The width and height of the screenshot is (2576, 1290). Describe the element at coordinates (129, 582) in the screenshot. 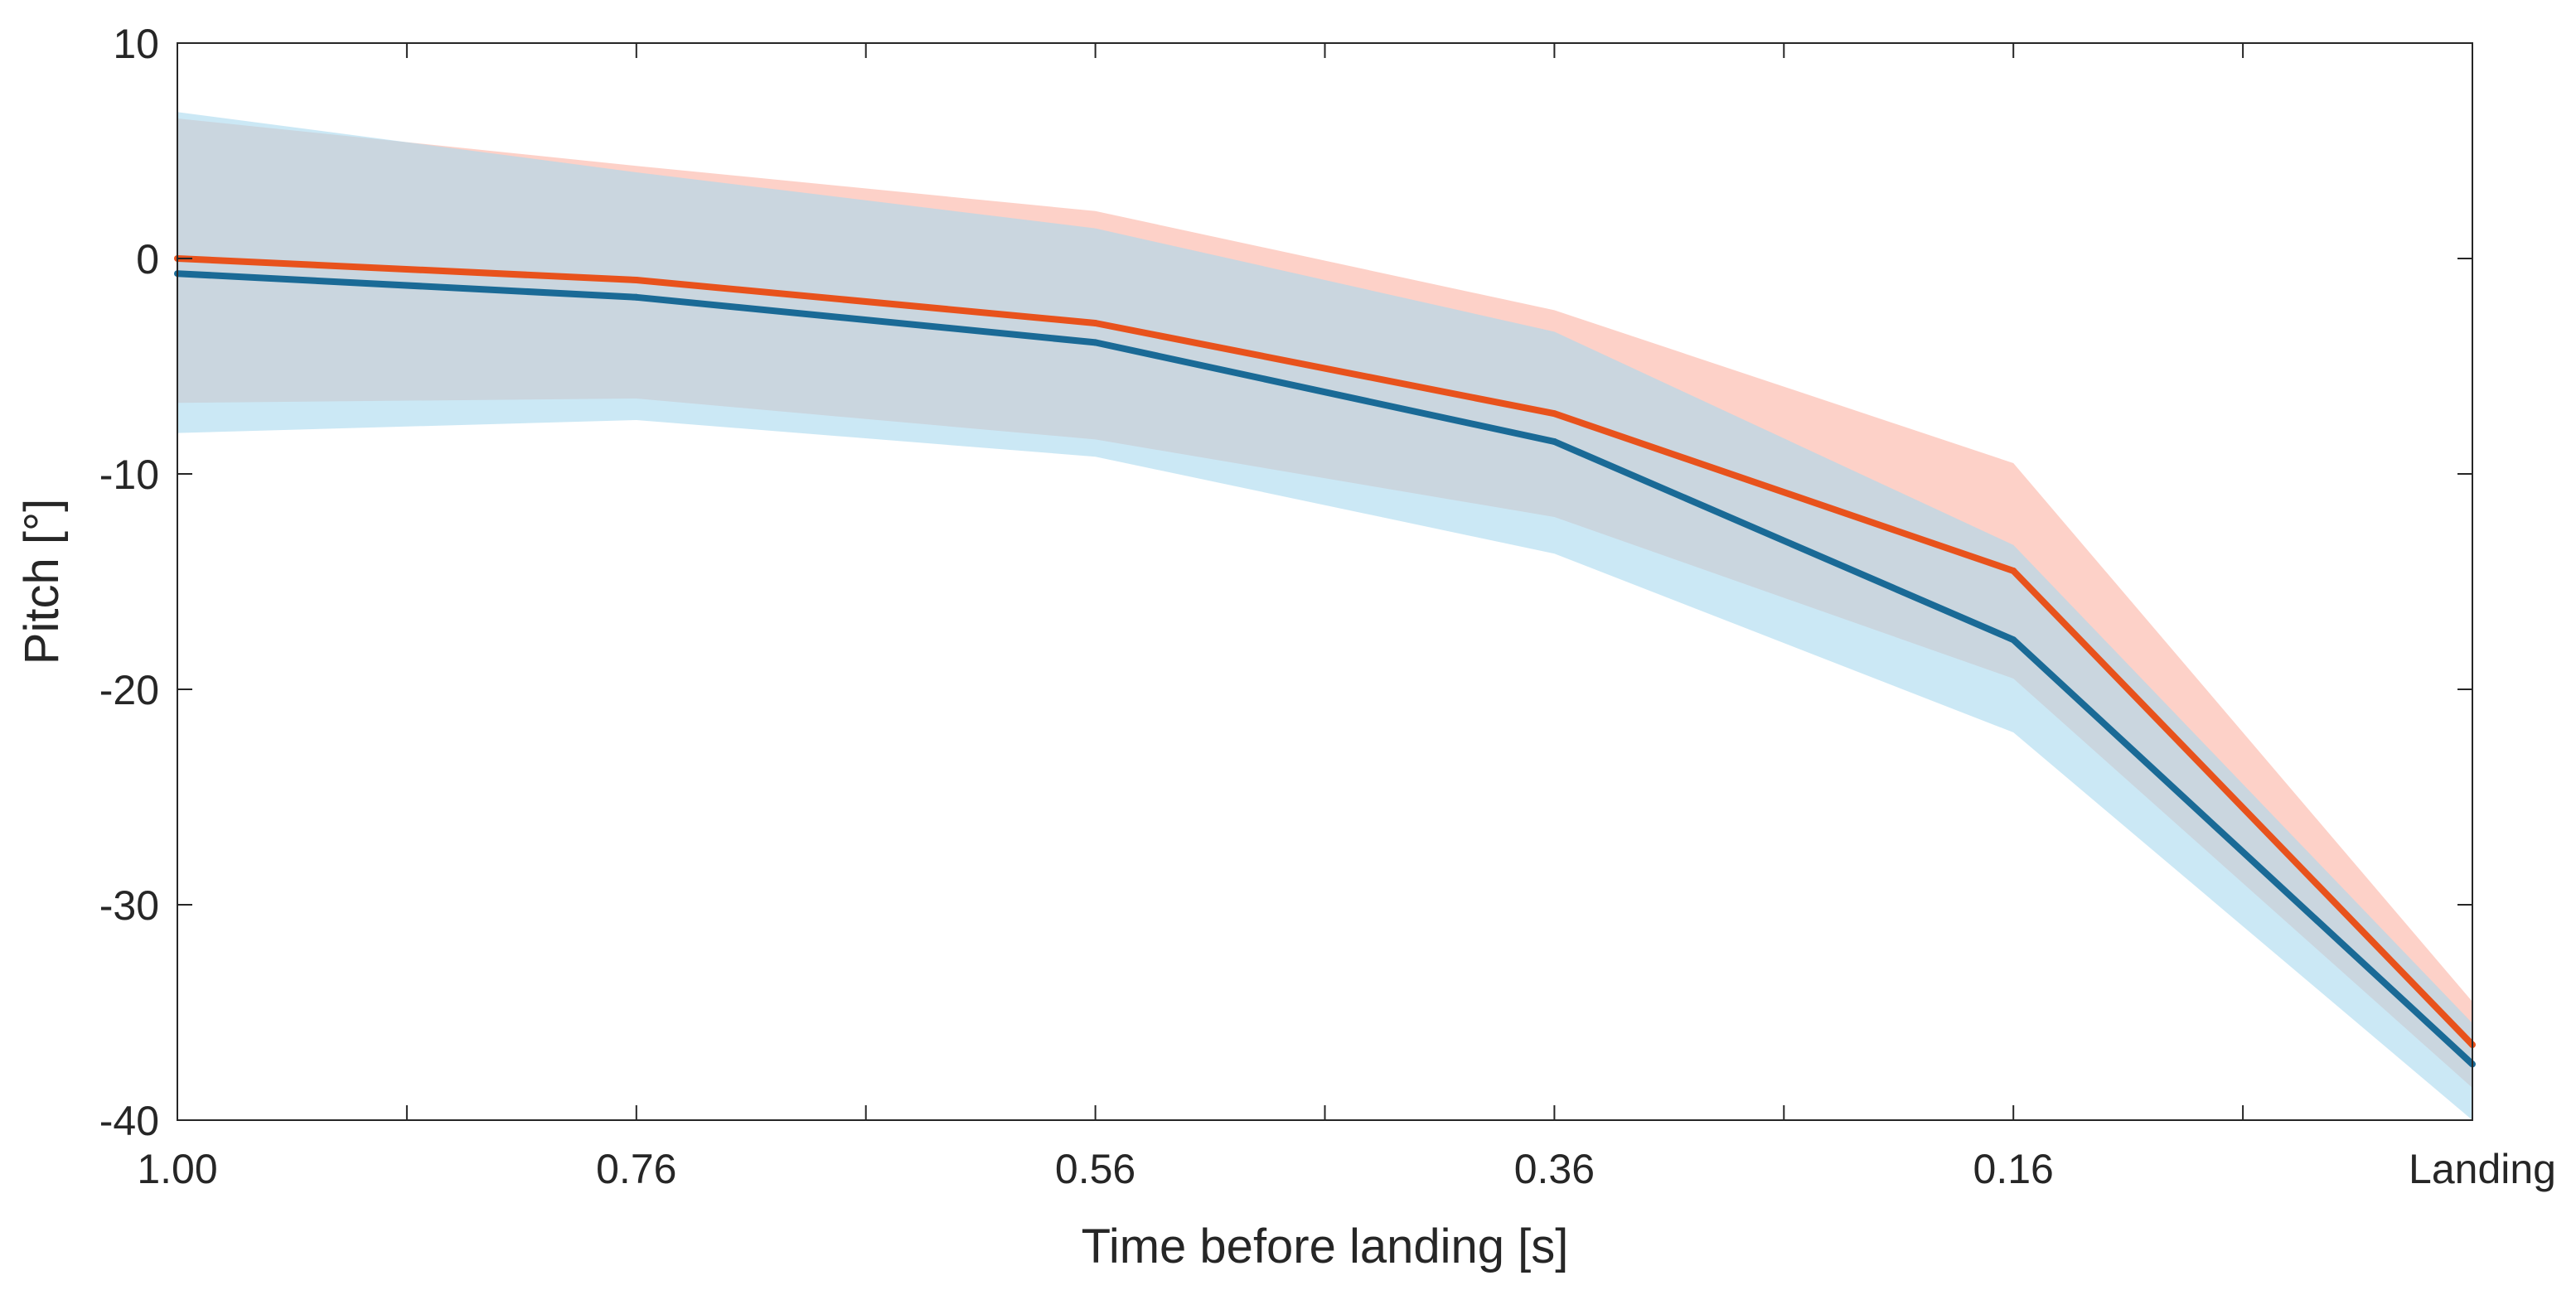

I see `y-axis-tick-labels: 10 0 -10 -20 -30 -40` at that location.